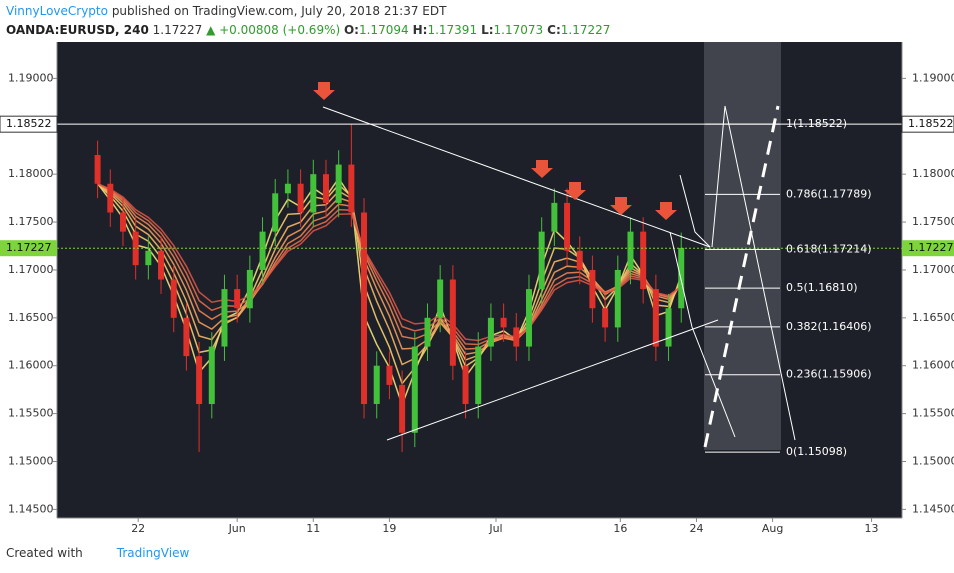 The image size is (954, 573). What do you see at coordinates (822, 287) in the screenshot?
I see `fib-label: 0.5(1.16810)` at bounding box center [822, 287].